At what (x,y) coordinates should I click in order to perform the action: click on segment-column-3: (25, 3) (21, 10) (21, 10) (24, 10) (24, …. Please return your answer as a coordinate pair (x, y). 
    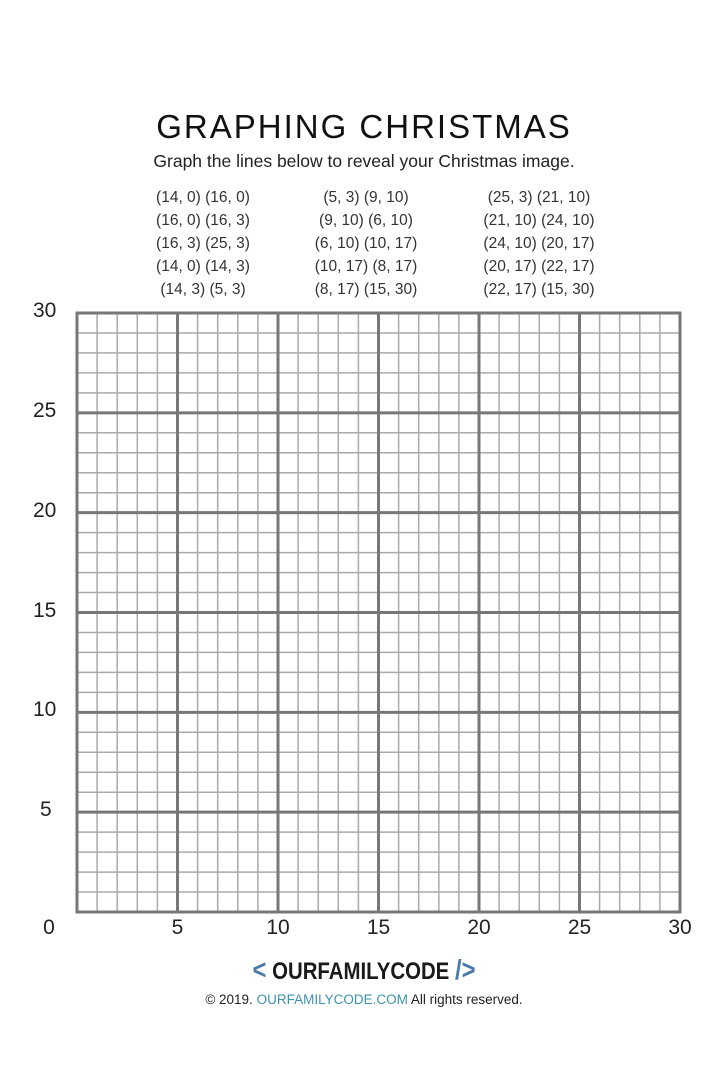
    Looking at the image, I should click on (539, 243).